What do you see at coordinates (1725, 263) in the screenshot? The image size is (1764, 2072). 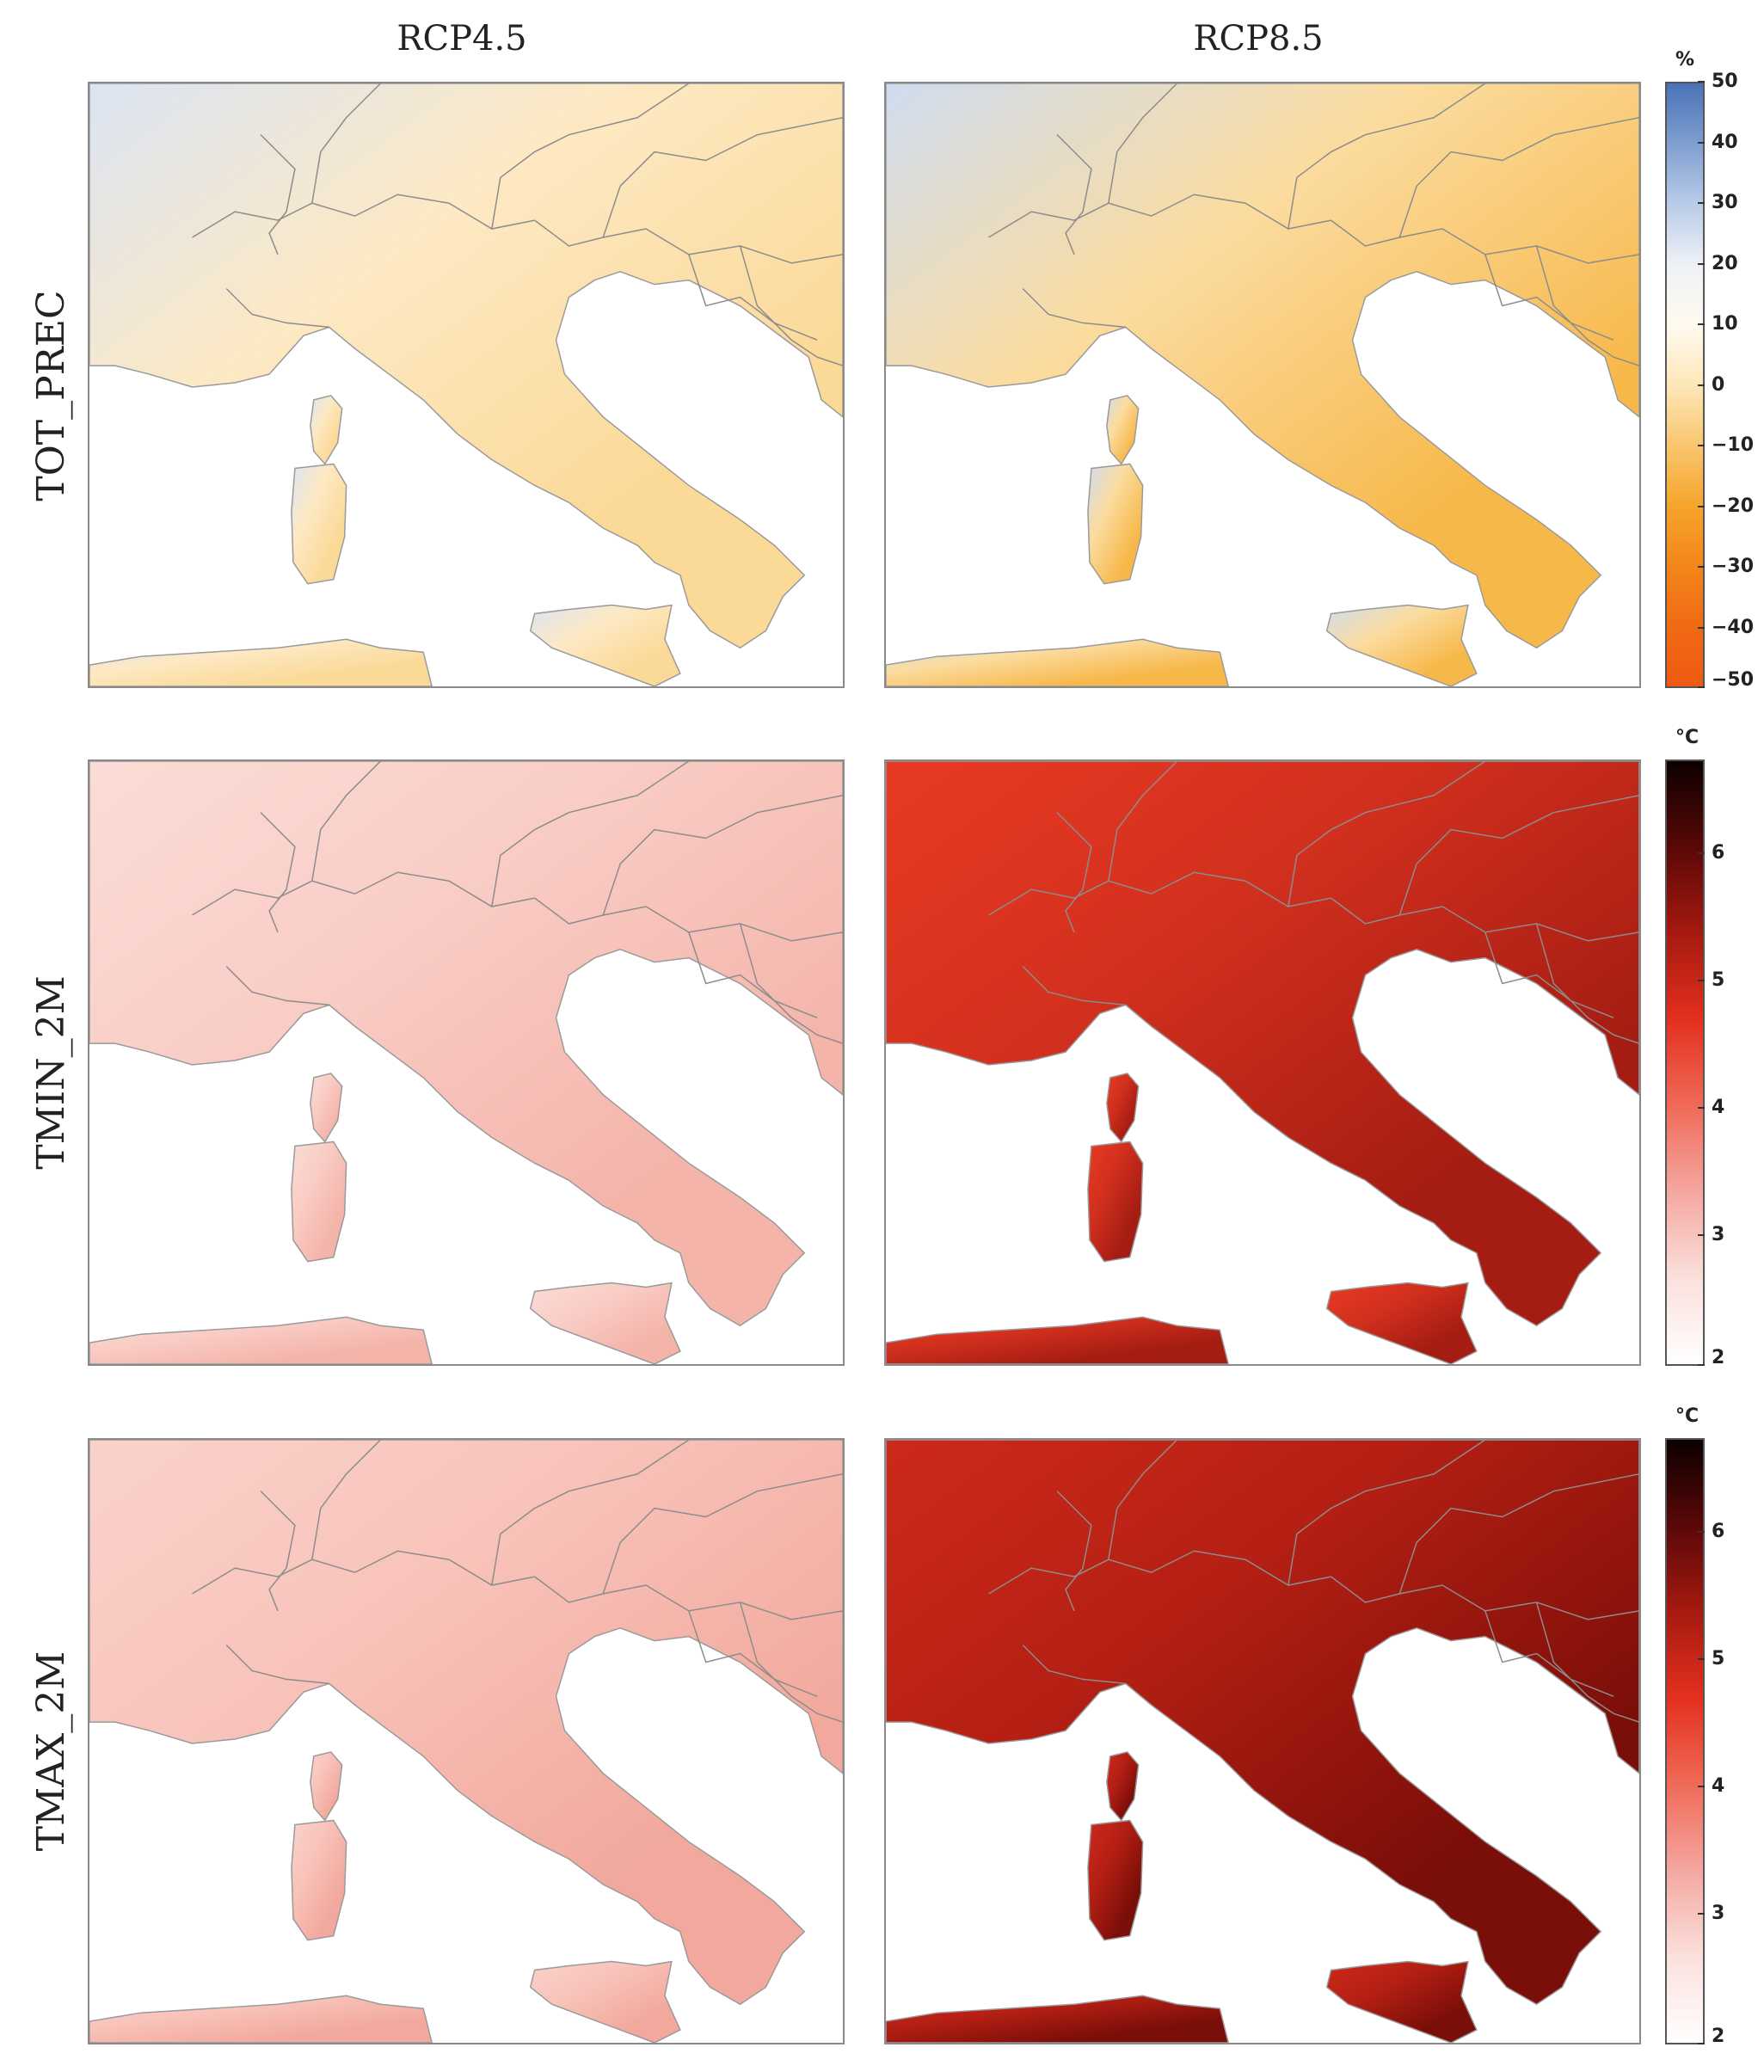 I see `colorbar-tick-label: 20` at bounding box center [1725, 263].